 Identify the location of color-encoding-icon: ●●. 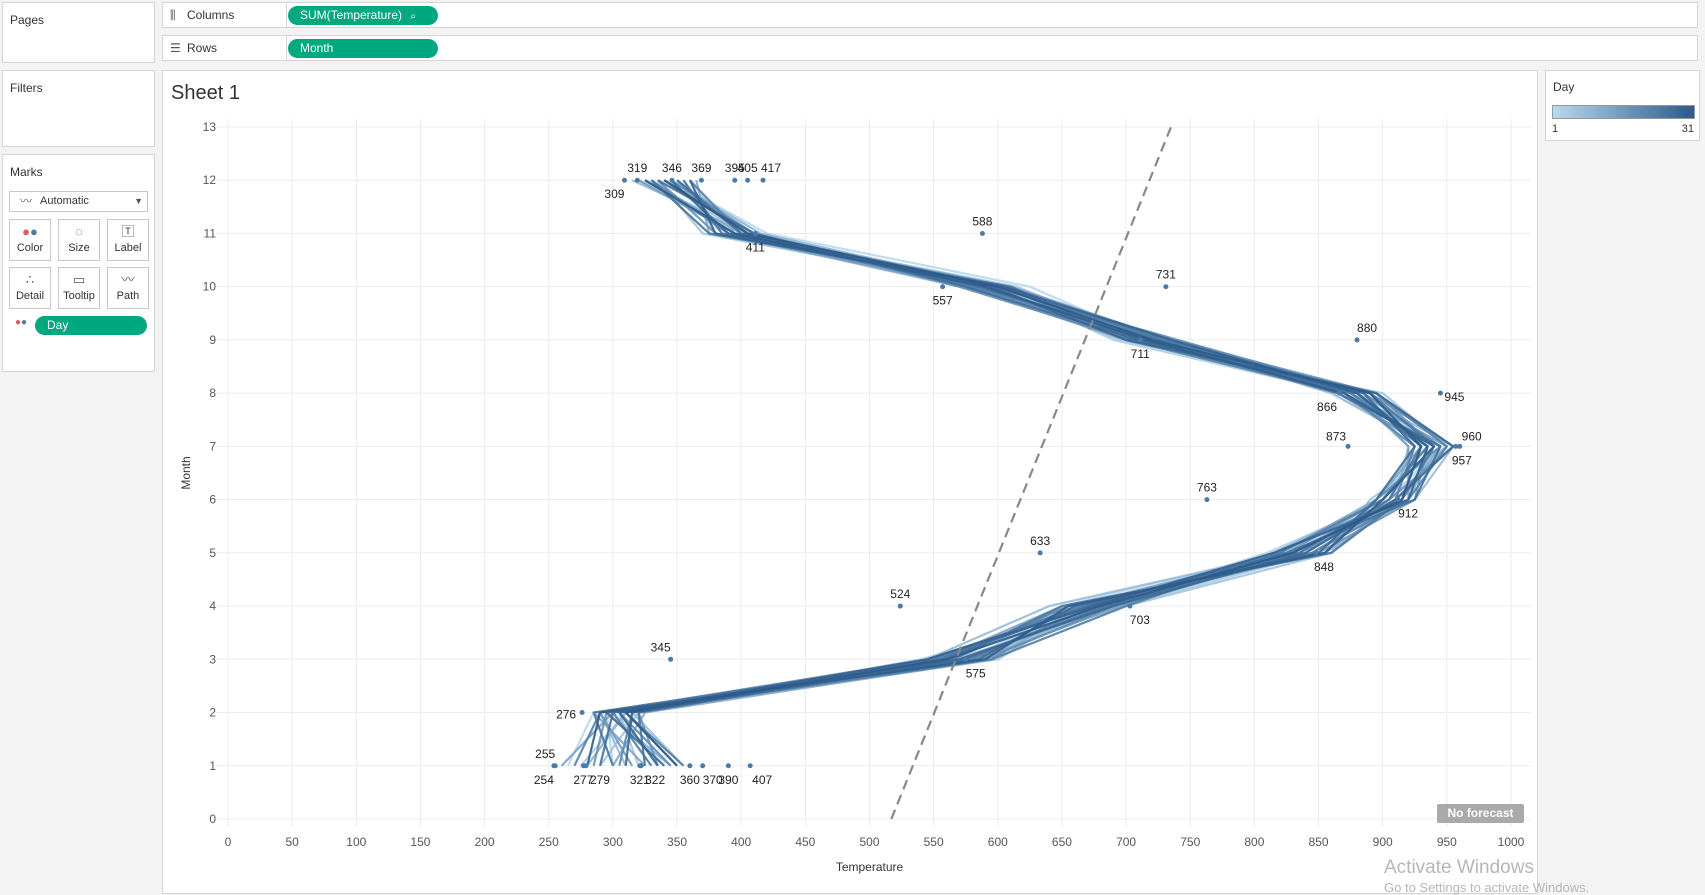
(21, 322).